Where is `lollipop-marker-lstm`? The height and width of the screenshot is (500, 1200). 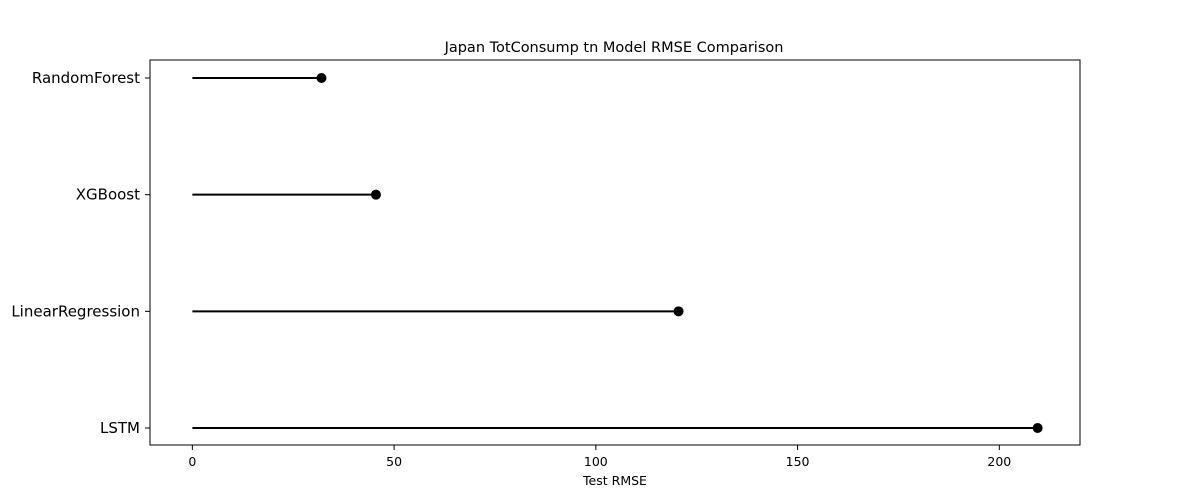 lollipop-marker-lstm is located at coordinates (1037, 428).